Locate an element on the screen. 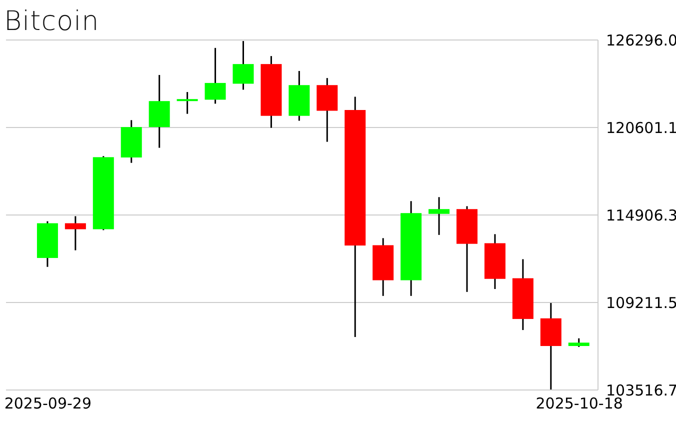 This screenshot has width=676, height=431. chart-title: Bitcoin is located at coordinates (52, 21).